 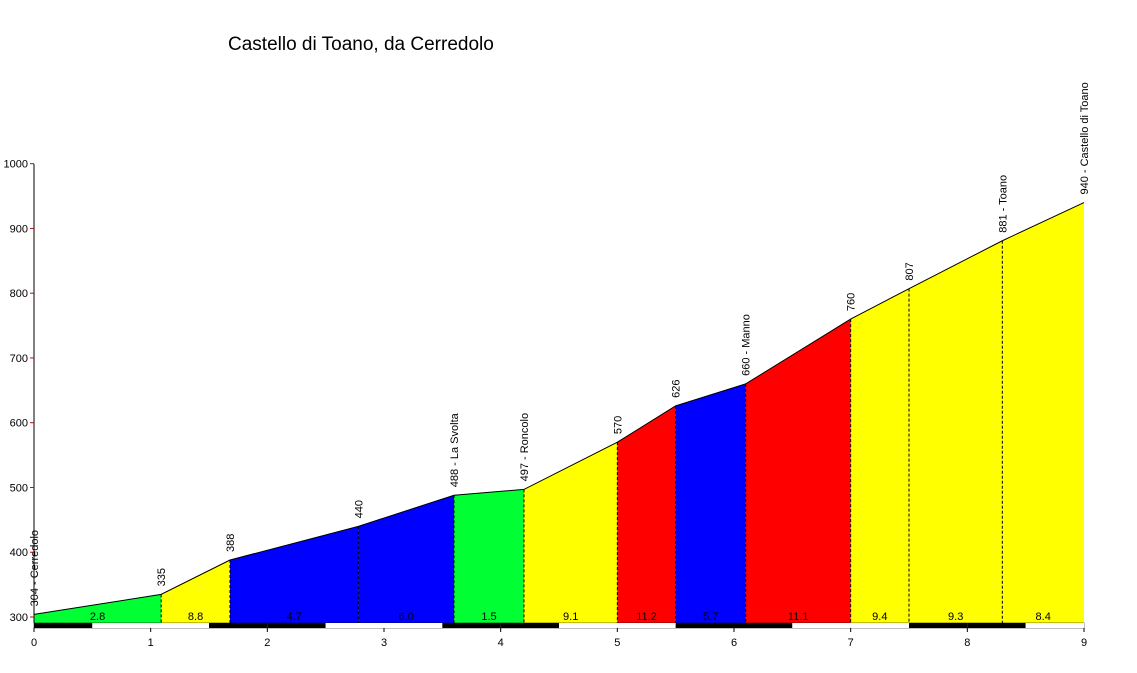 What do you see at coordinates (525, 447) in the screenshot?
I see `altitude-label-6: 497 - Roncolo` at bounding box center [525, 447].